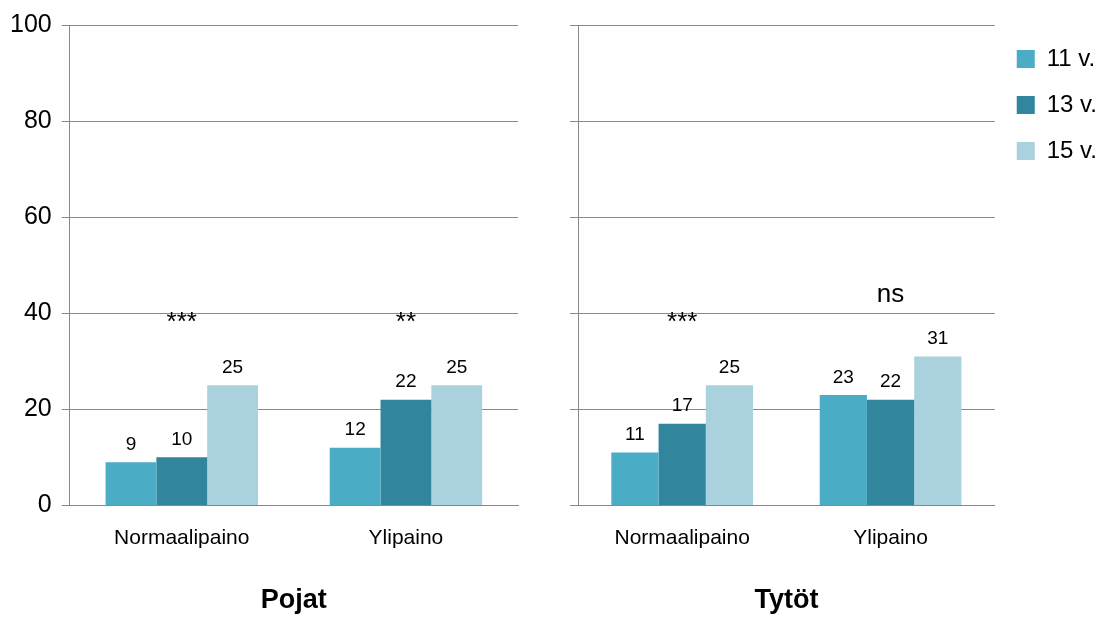 The height and width of the screenshot is (631, 1107). What do you see at coordinates (37, 311) in the screenshot?
I see `y-tick-label: 40` at bounding box center [37, 311].